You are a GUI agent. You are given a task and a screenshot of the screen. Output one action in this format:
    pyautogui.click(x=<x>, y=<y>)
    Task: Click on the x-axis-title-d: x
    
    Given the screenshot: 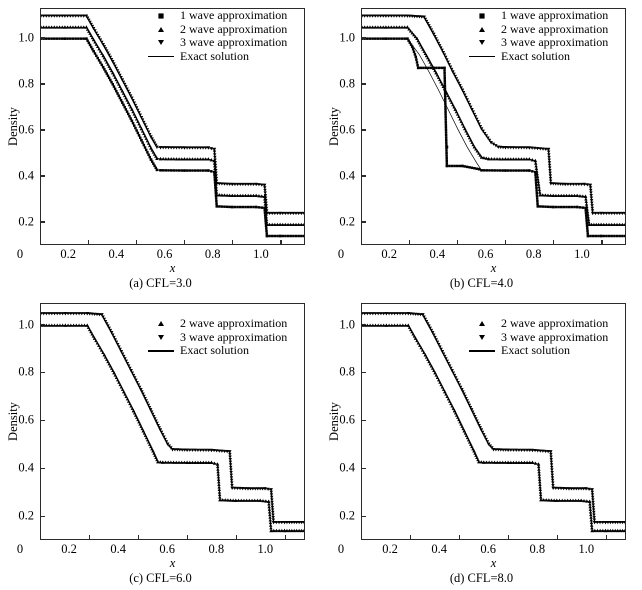 What is the action you would take?
    pyautogui.click(x=493, y=563)
    